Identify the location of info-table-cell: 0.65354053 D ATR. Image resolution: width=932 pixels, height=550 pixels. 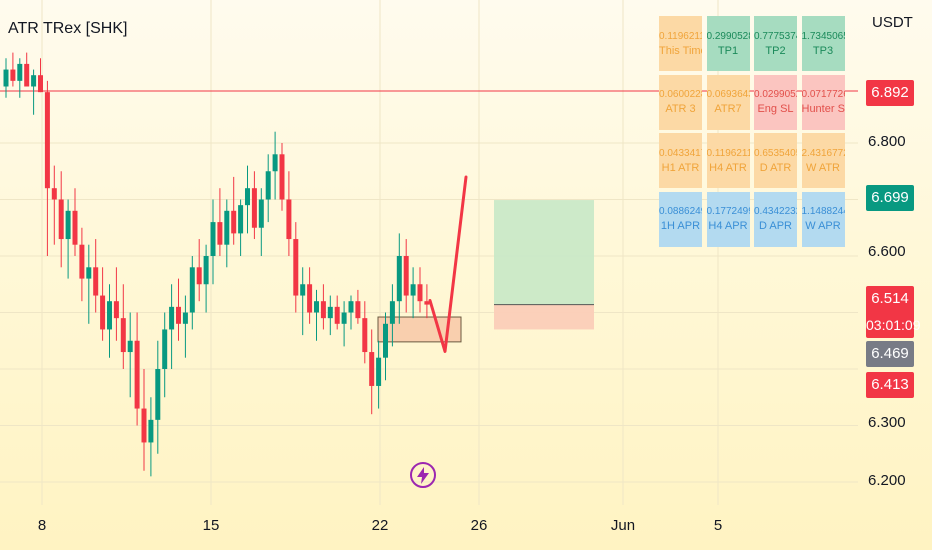
(775, 160).